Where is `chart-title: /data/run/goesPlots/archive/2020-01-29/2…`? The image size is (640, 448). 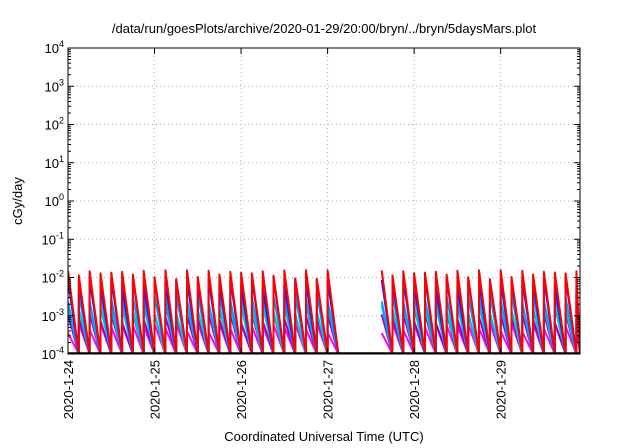 chart-title: /data/run/goesPlots/archive/2020-01-29/2… is located at coordinates (324, 28).